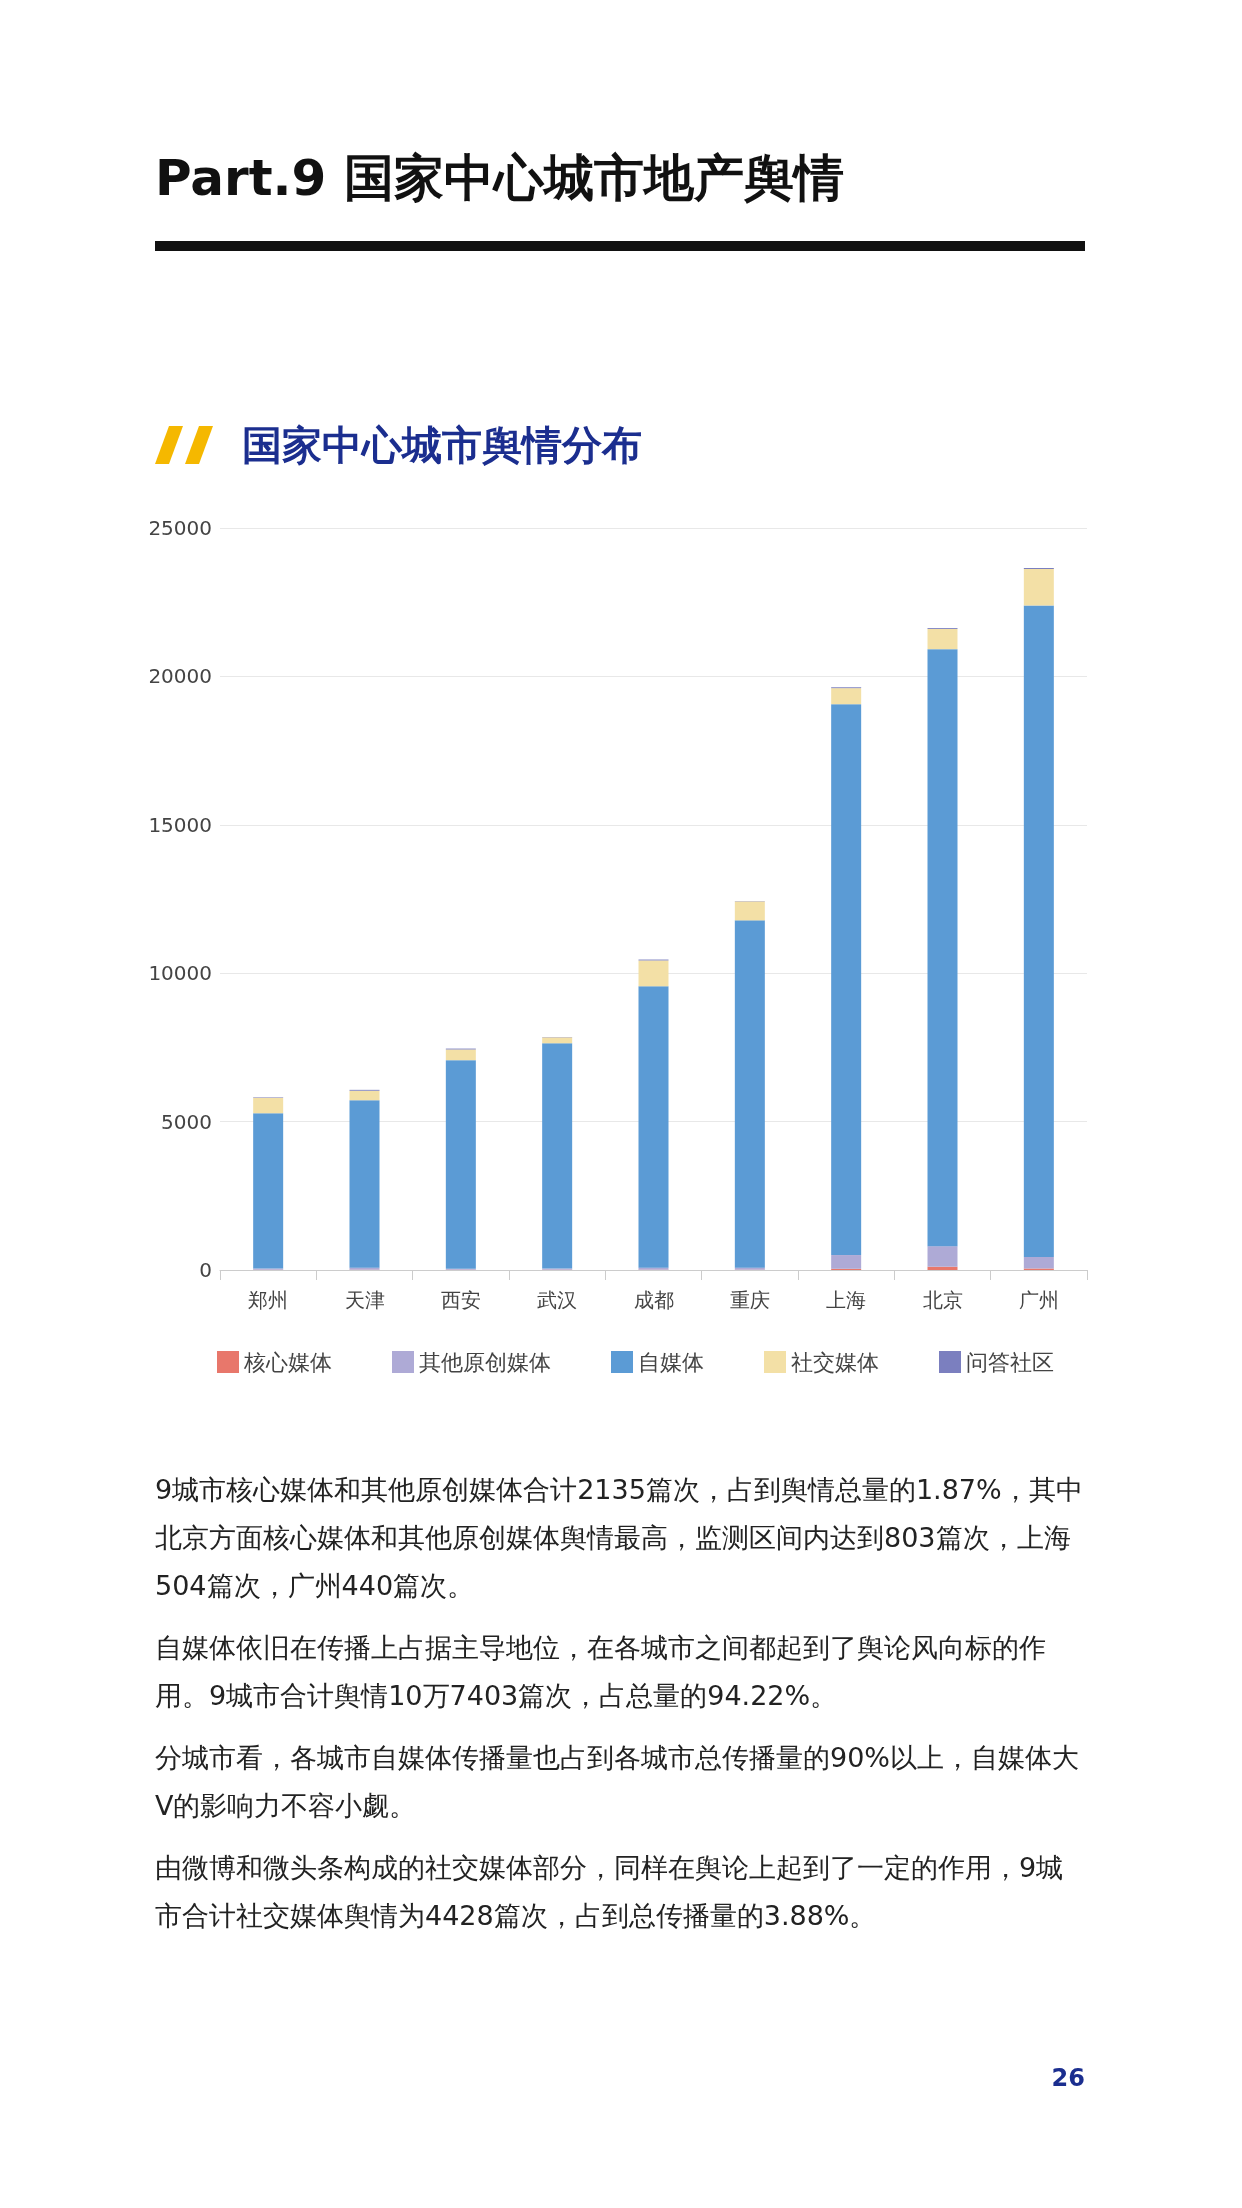 The width and height of the screenshot is (1242, 2208). Describe the element at coordinates (180, 676) in the screenshot. I see `y-tick-label: 20000` at that location.